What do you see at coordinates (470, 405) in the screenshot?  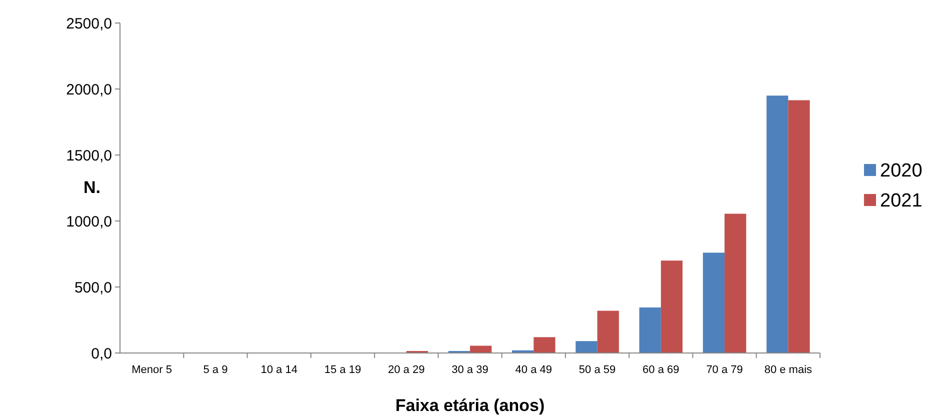 I see `x-axis-title: Faixa etária (anos)` at bounding box center [470, 405].